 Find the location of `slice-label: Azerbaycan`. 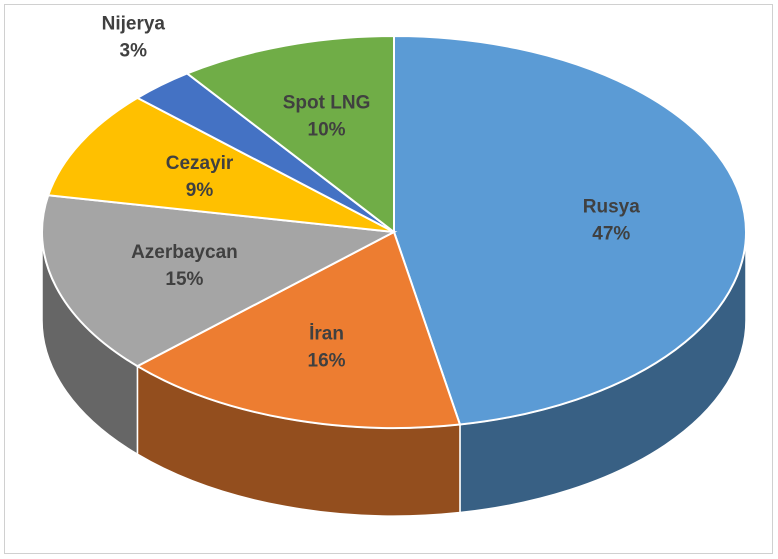

slice-label: Azerbaycan is located at coordinates (184, 252).